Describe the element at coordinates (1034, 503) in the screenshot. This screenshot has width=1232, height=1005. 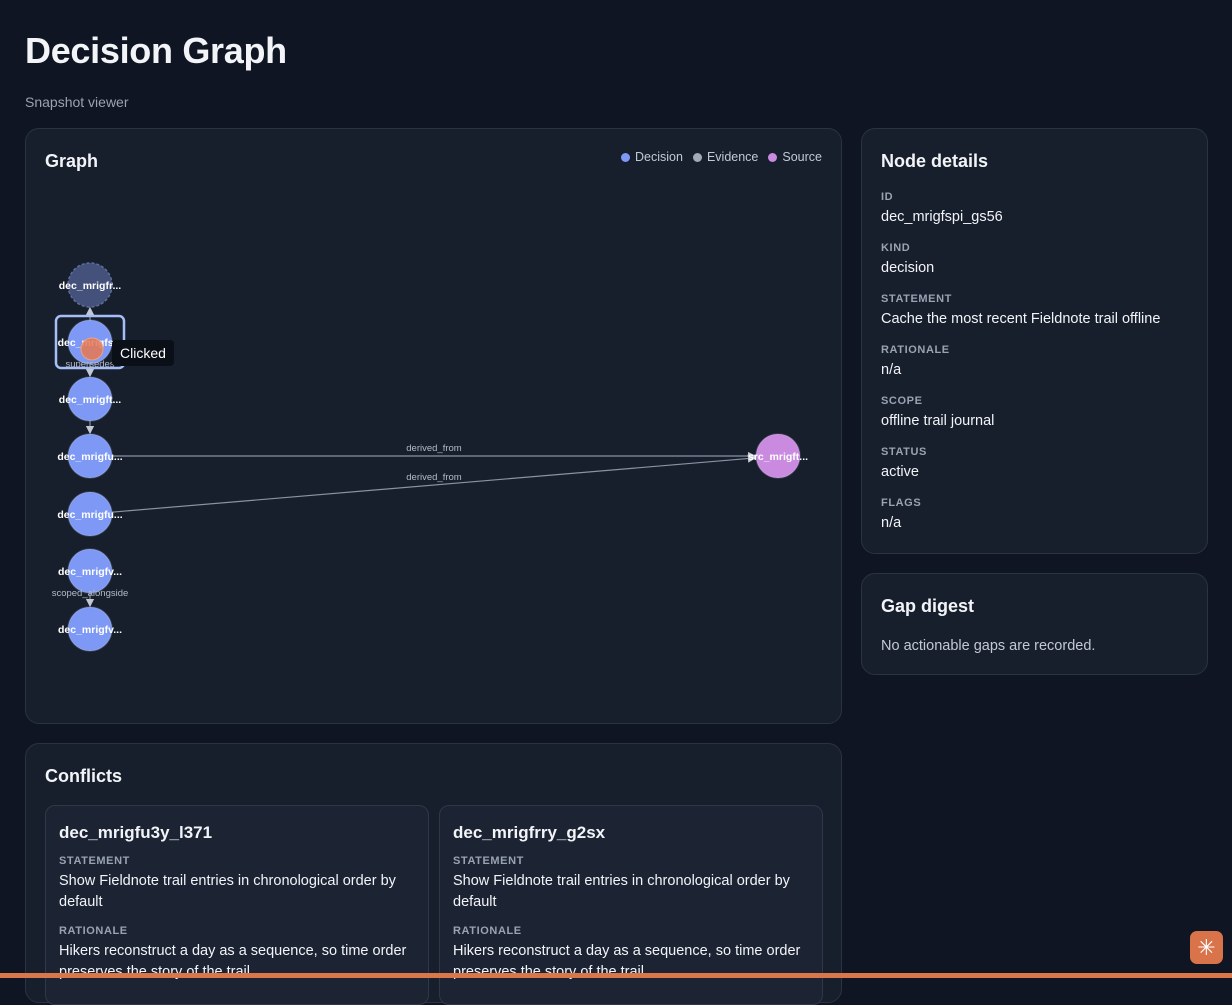
I see `field-label: FLAGS` at that location.